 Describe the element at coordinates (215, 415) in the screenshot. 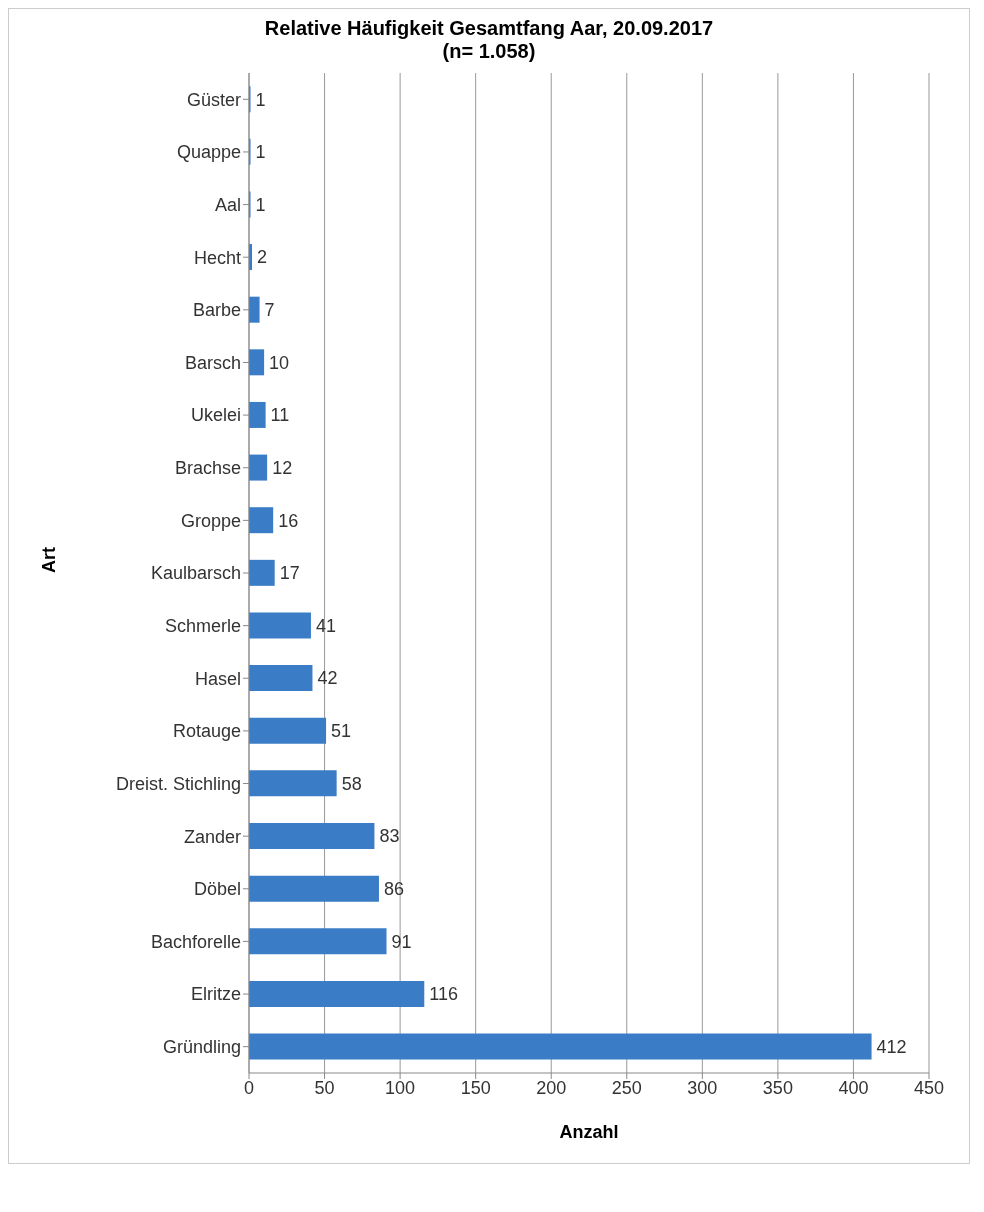

I see `y-tick-label: Ukelei` at that location.